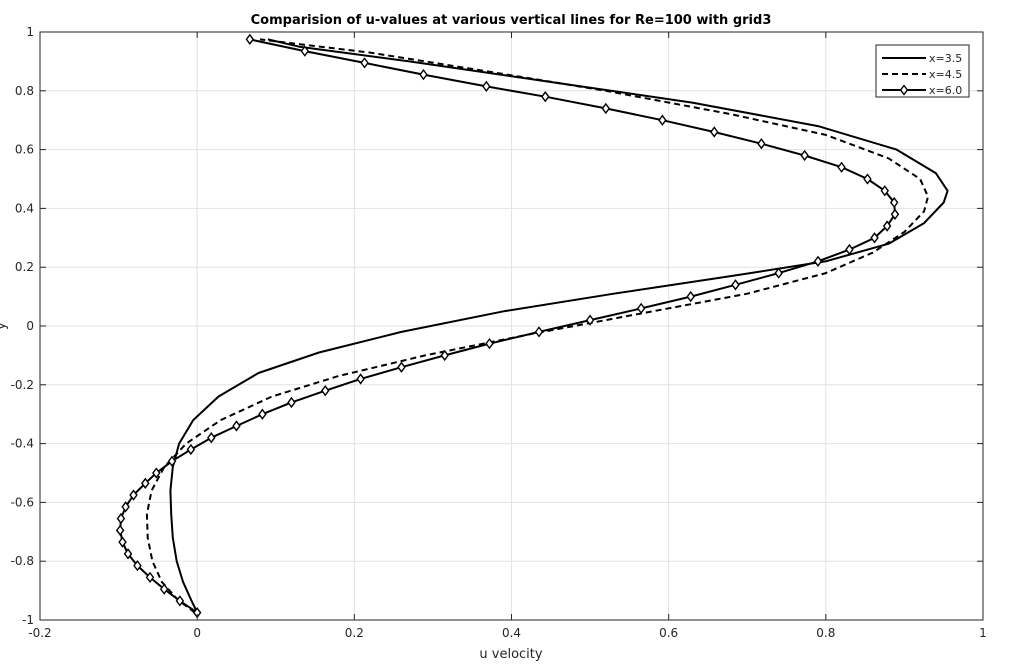  Describe the element at coordinates (22, 444) in the screenshot. I see `y-tick-label: -0.4` at that location.